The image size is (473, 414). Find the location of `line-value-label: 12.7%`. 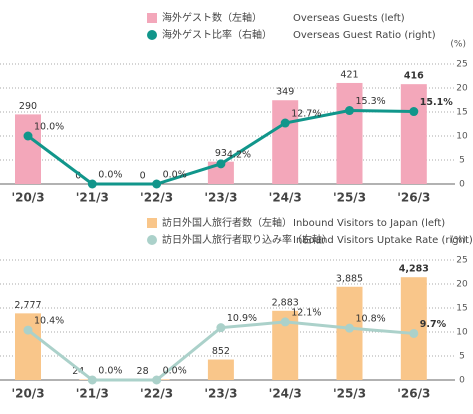

line-value-label: 12.7% is located at coordinates (306, 114).